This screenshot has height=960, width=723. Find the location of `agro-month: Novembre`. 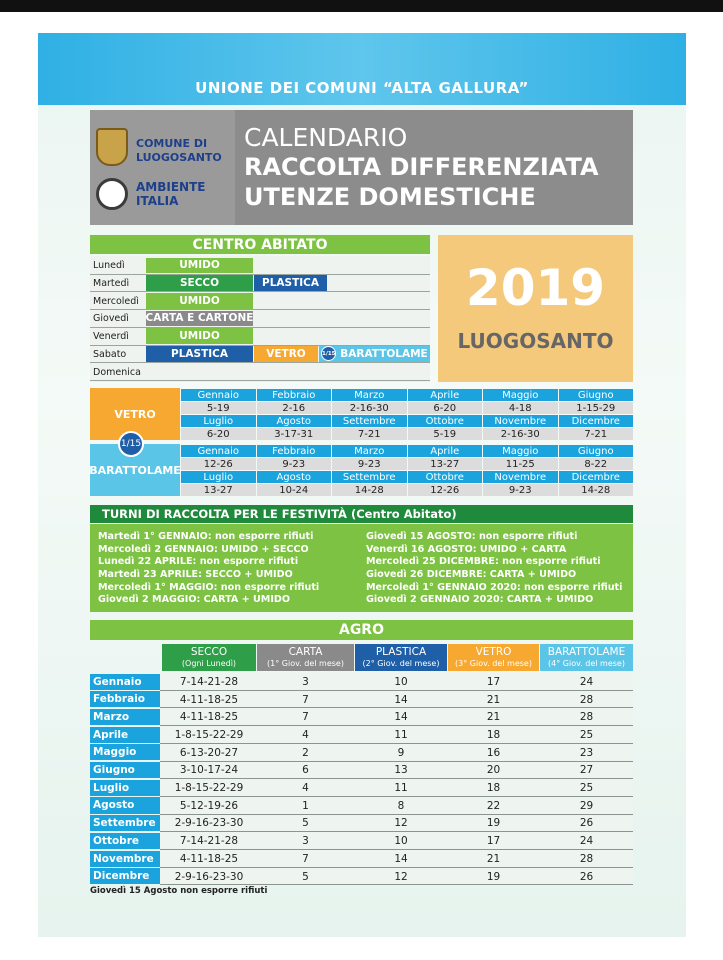

agro-month: Novembre is located at coordinates (125, 858).